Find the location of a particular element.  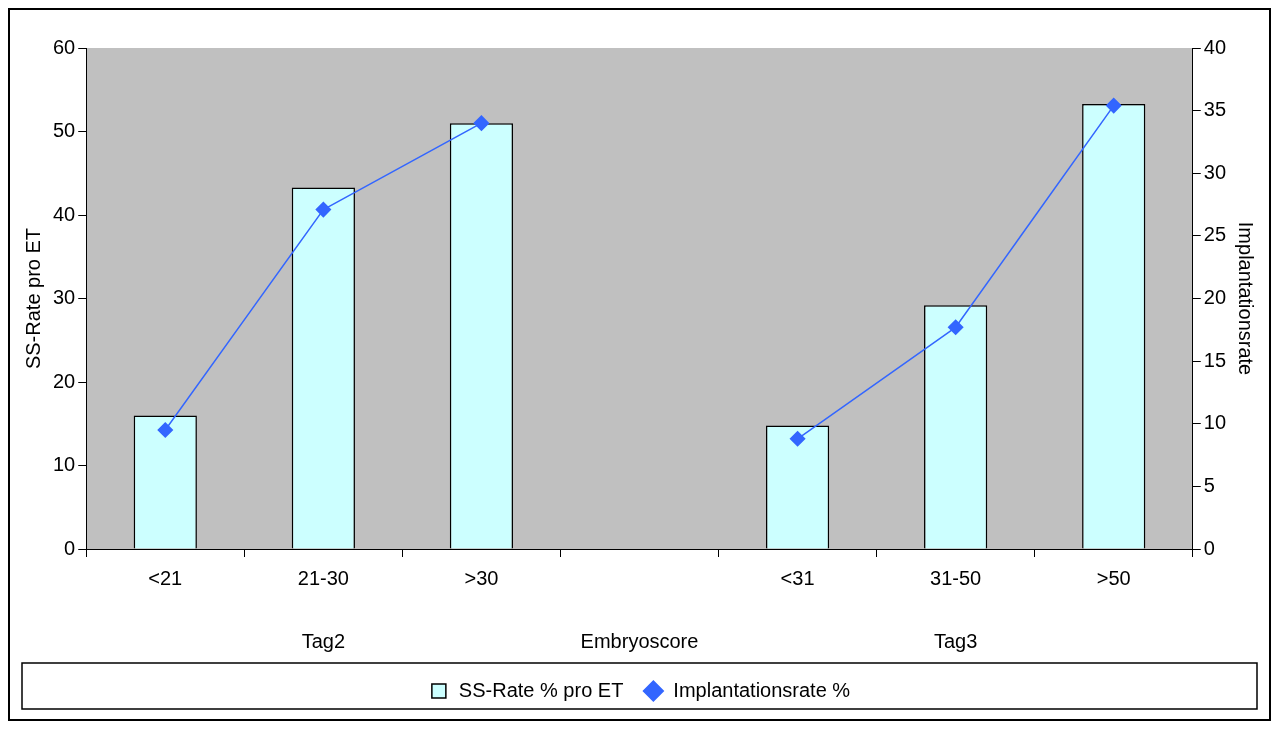

y-tick-label: 10 is located at coordinates (64, 464).